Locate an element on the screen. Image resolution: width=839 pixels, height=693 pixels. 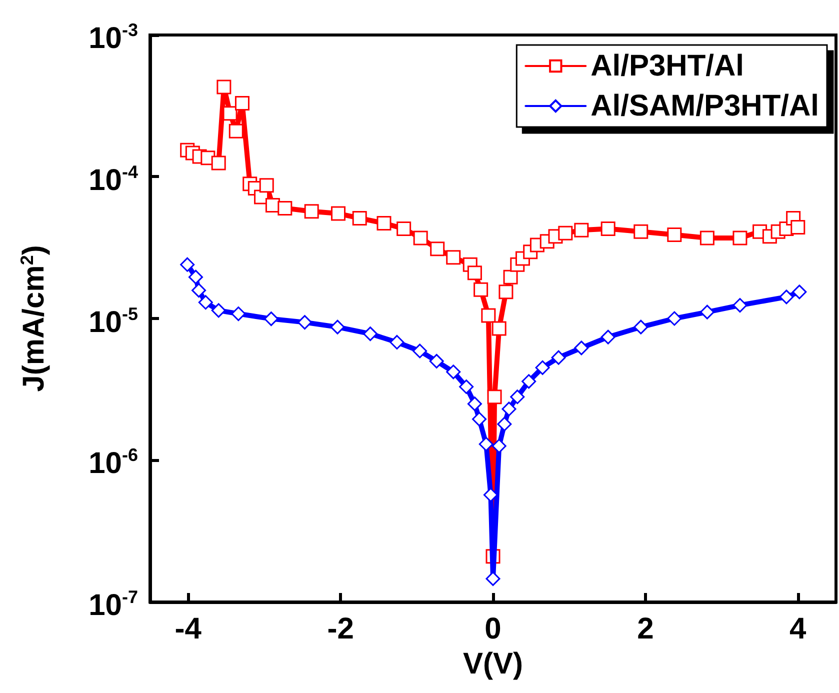
x-tick-label: -4 is located at coordinates (188, 629).